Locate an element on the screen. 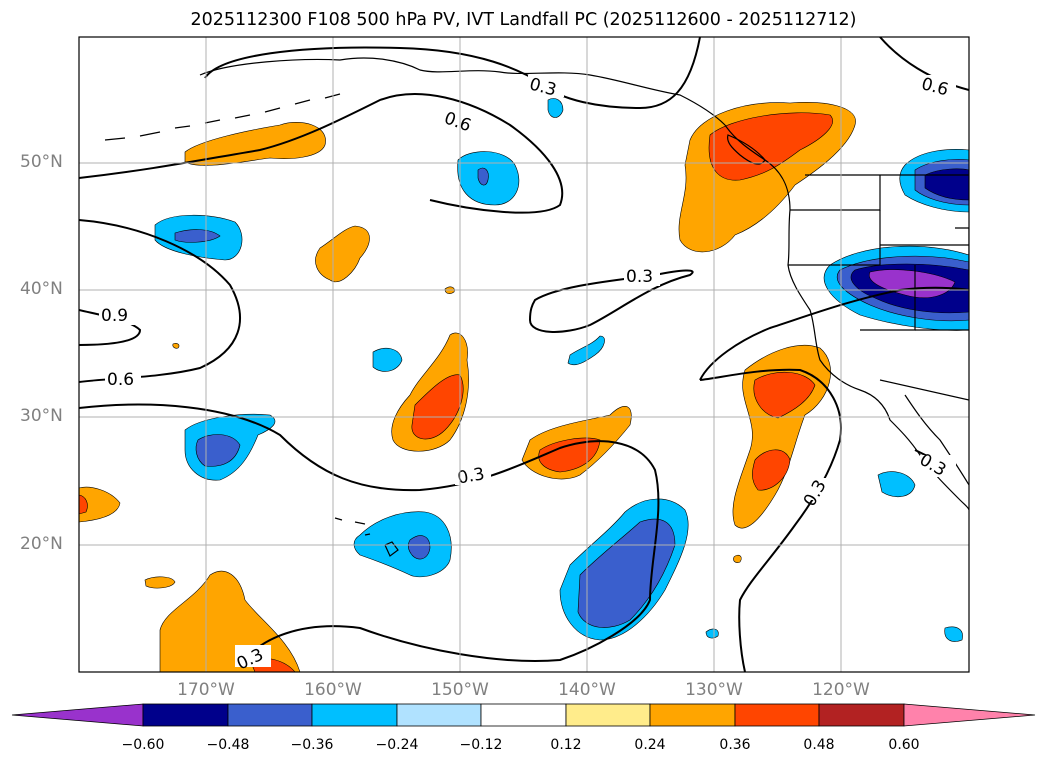  lat-label-30n: 30°N is located at coordinates (41, 416).